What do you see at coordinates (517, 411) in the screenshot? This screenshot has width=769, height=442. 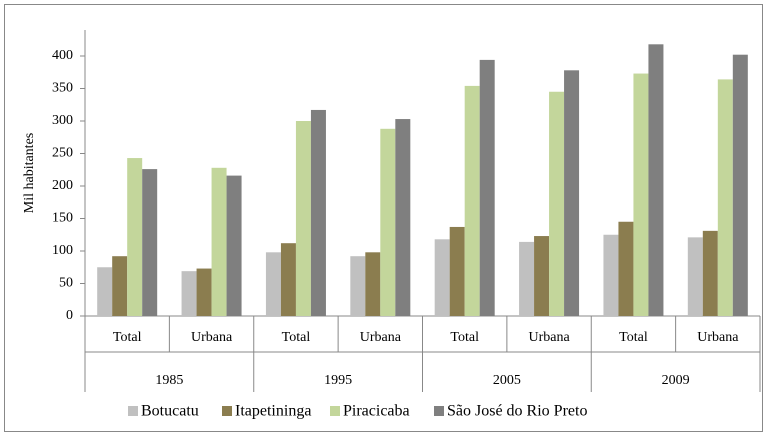 I see `legend-label: São José do Rio Preto` at bounding box center [517, 411].